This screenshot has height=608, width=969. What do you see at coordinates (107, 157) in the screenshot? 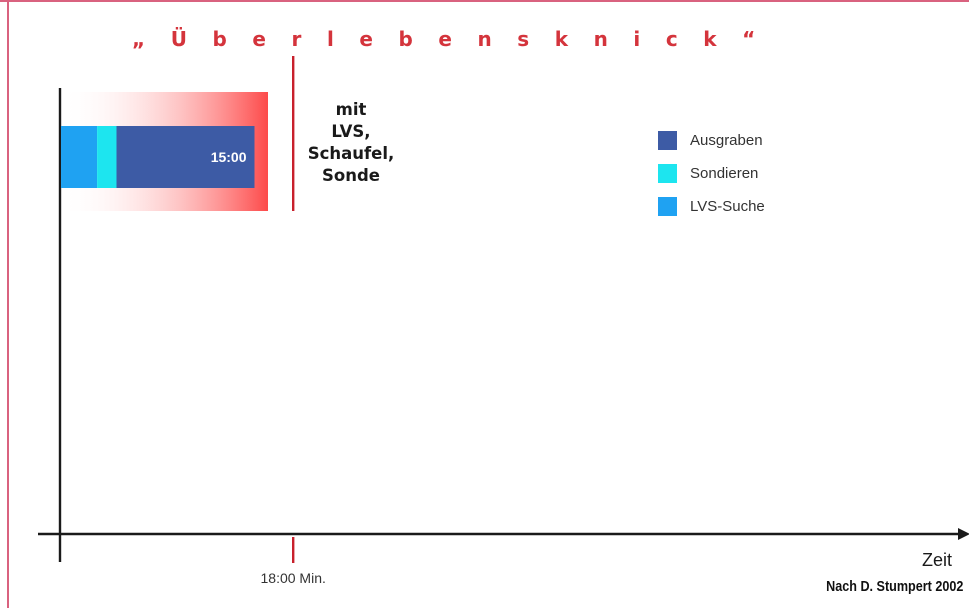
I see `bar-segment-sondieren` at bounding box center [107, 157].